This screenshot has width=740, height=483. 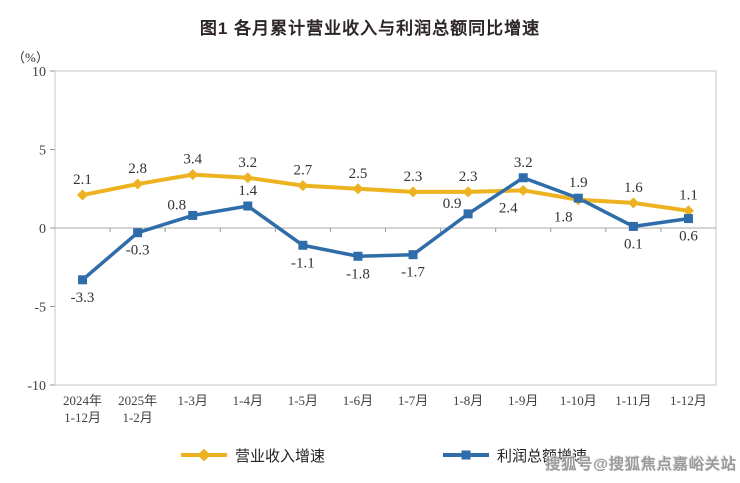 I want to click on chart-title: 图1 各月累计营业收入与利润总额同比增速, so click(x=370, y=28).